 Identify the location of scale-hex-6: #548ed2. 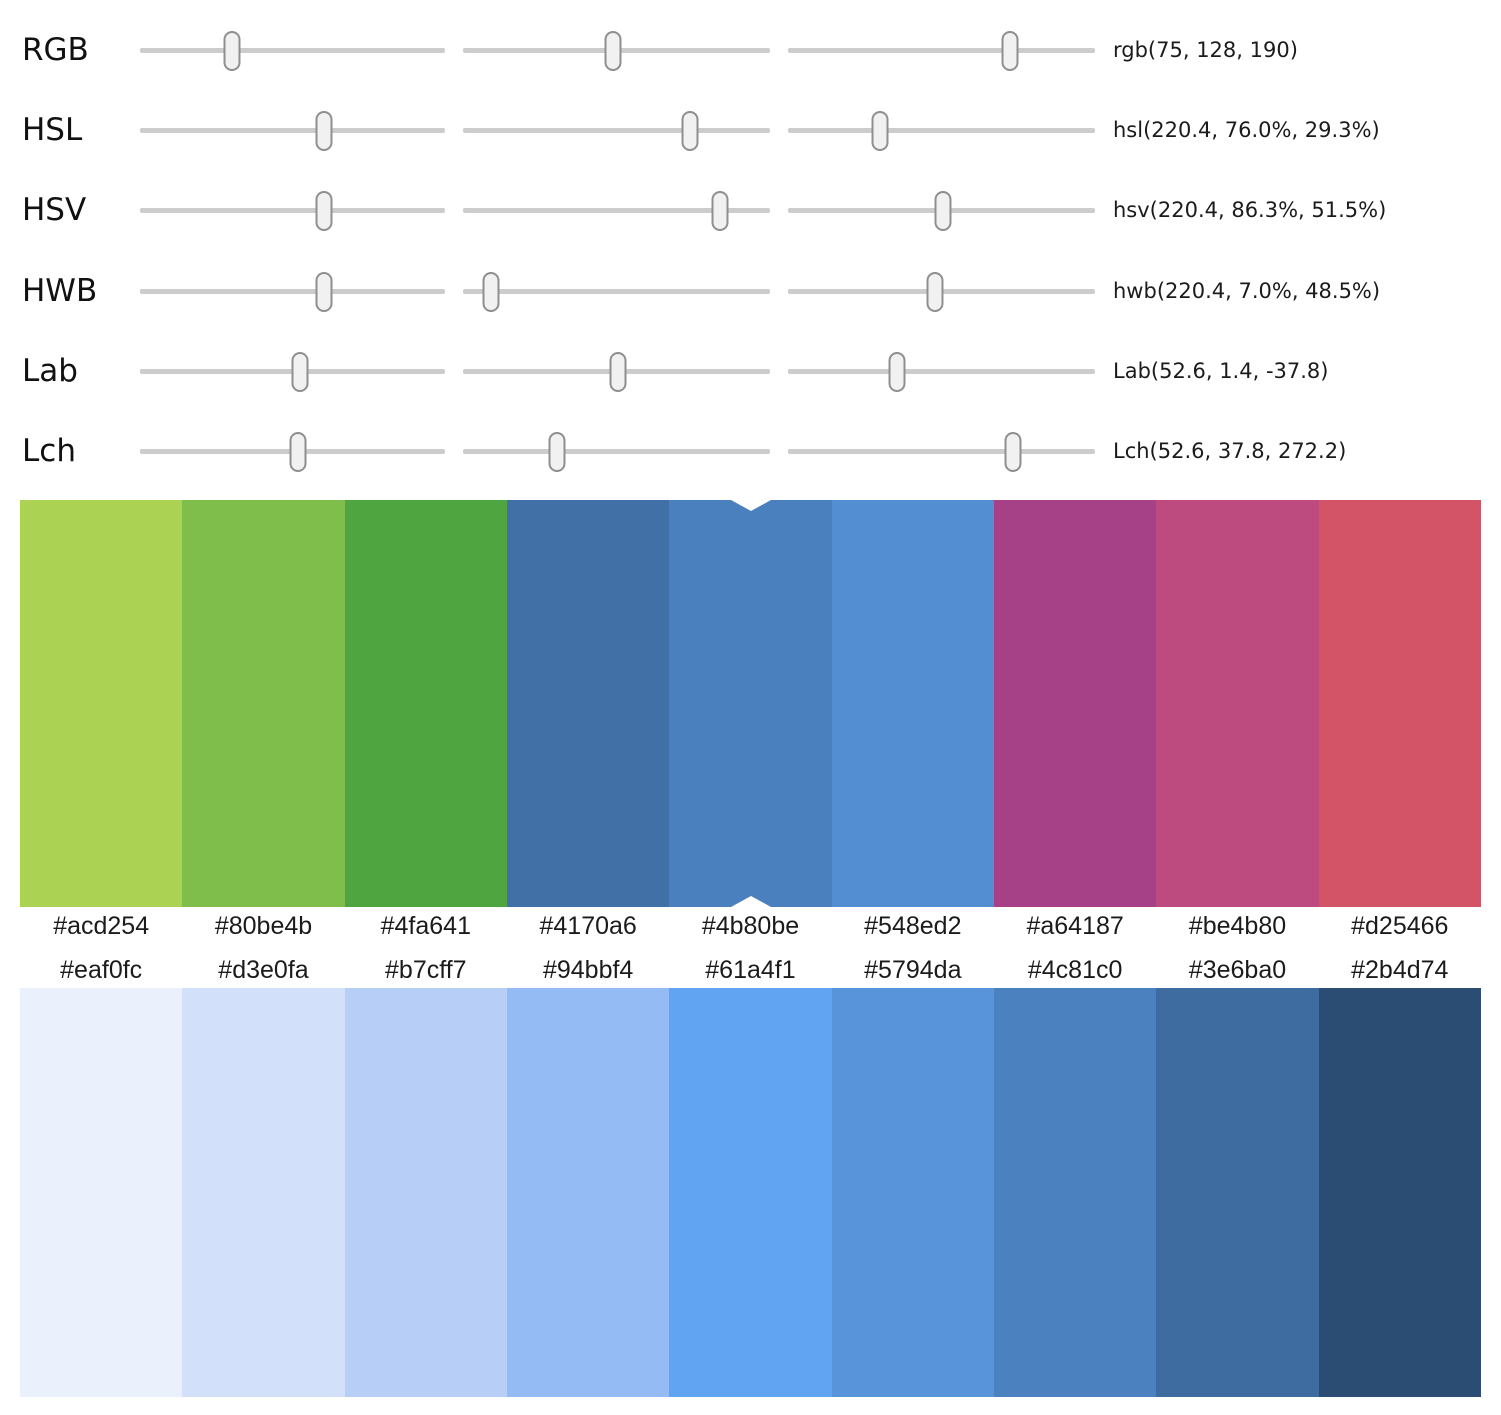
(913, 926).